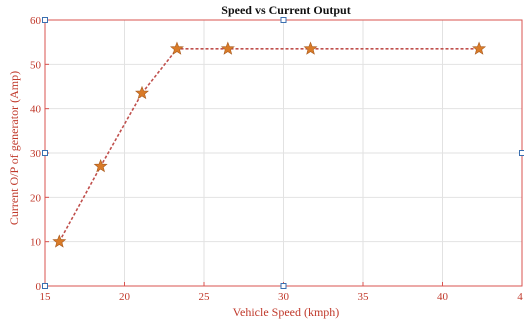  Describe the element at coordinates (364, 297) in the screenshot. I see `x-tick-label: 35` at that location.